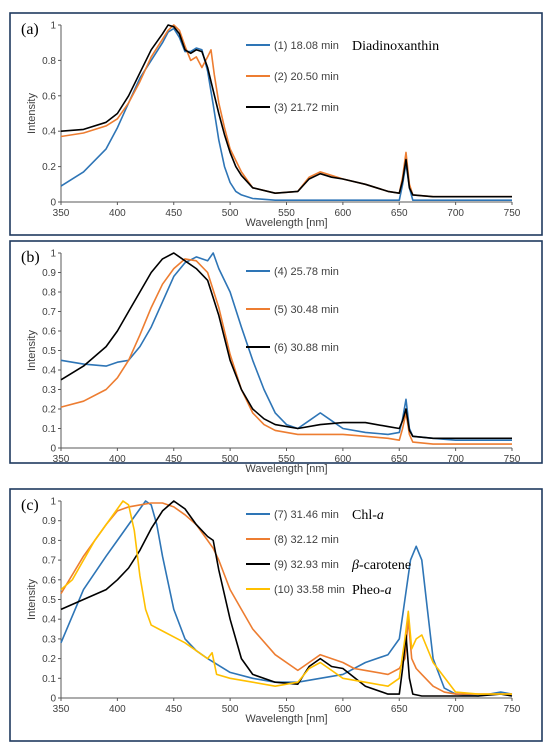 The image size is (550, 749). What do you see at coordinates (306, 310) in the screenshot?
I see `legend-entry: (5) 30.48 min` at bounding box center [306, 310].